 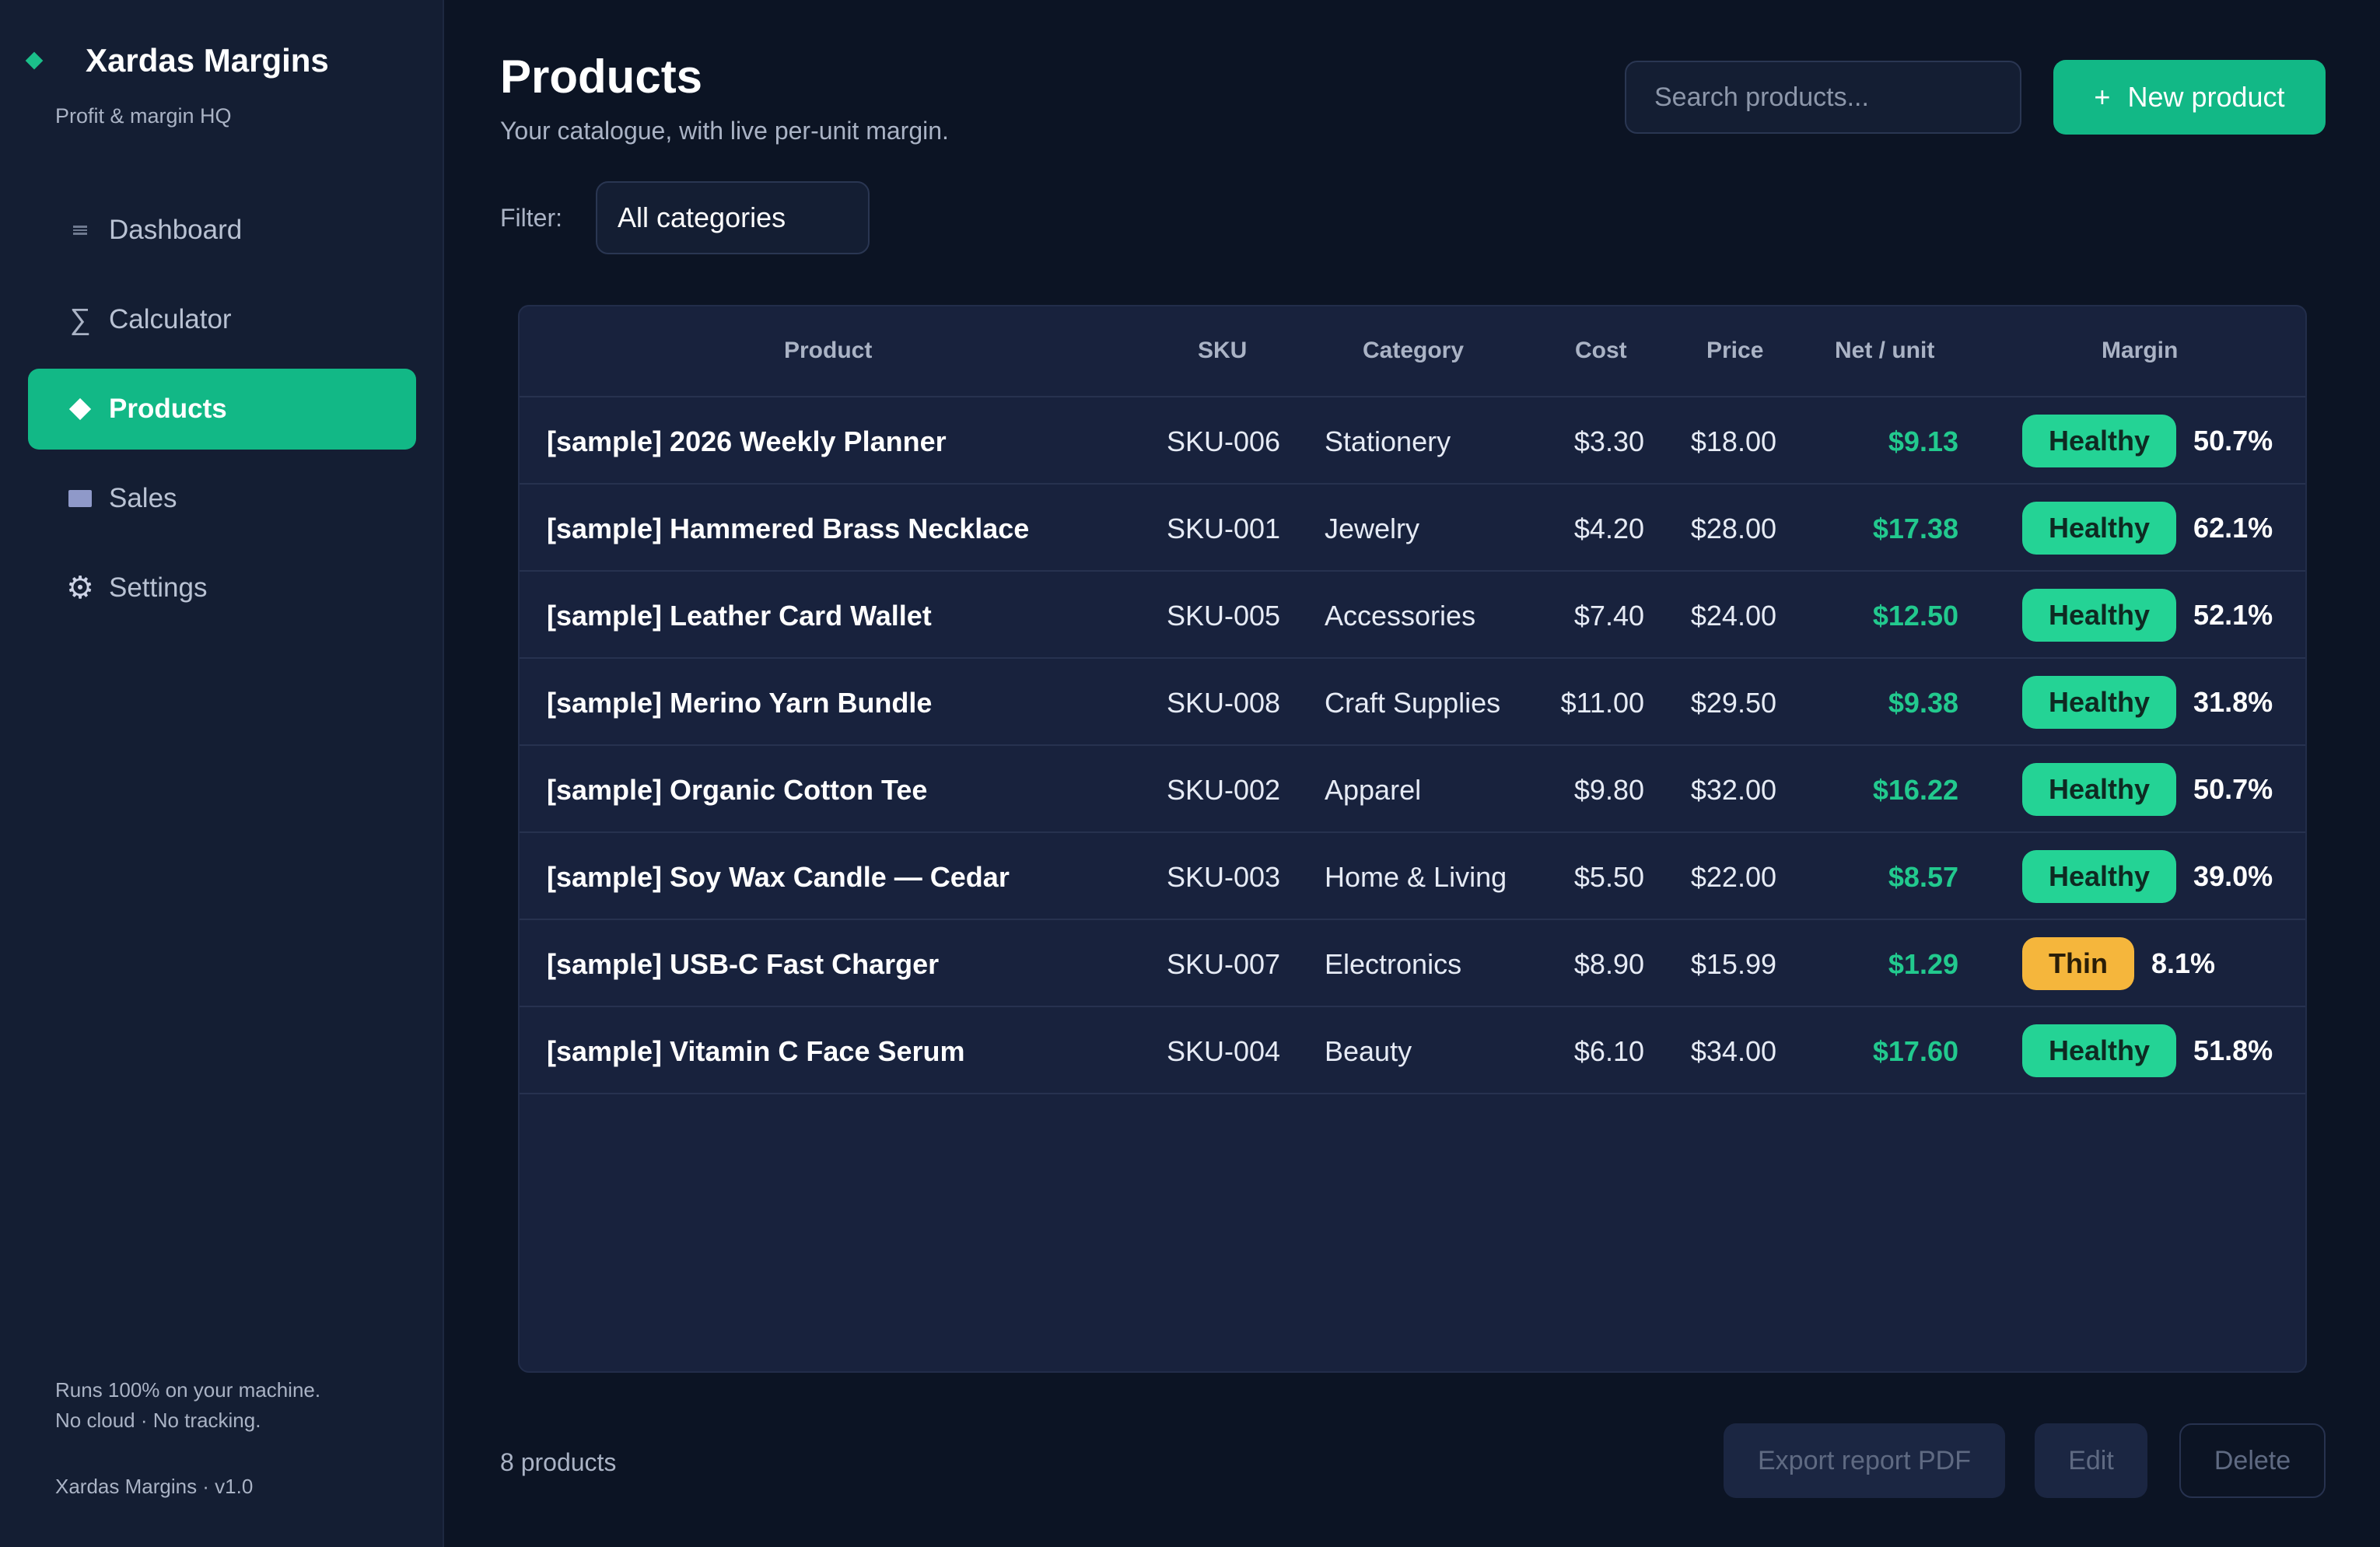 What do you see at coordinates (1923, 877) in the screenshot?
I see `product-net-unit: $8.57` at bounding box center [1923, 877].